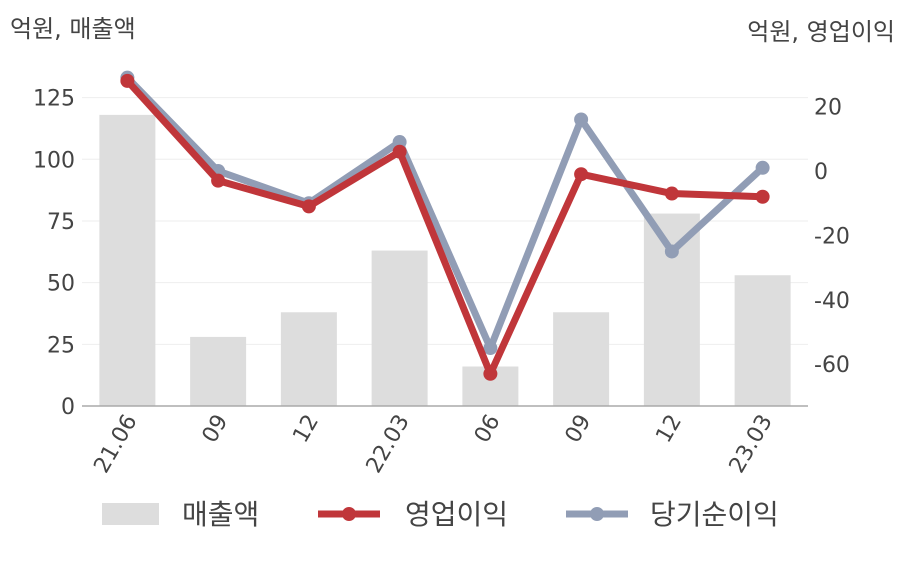  Describe the element at coordinates (115, 444) in the screenshot. I see `x-tick-label: 21.06` at that location.